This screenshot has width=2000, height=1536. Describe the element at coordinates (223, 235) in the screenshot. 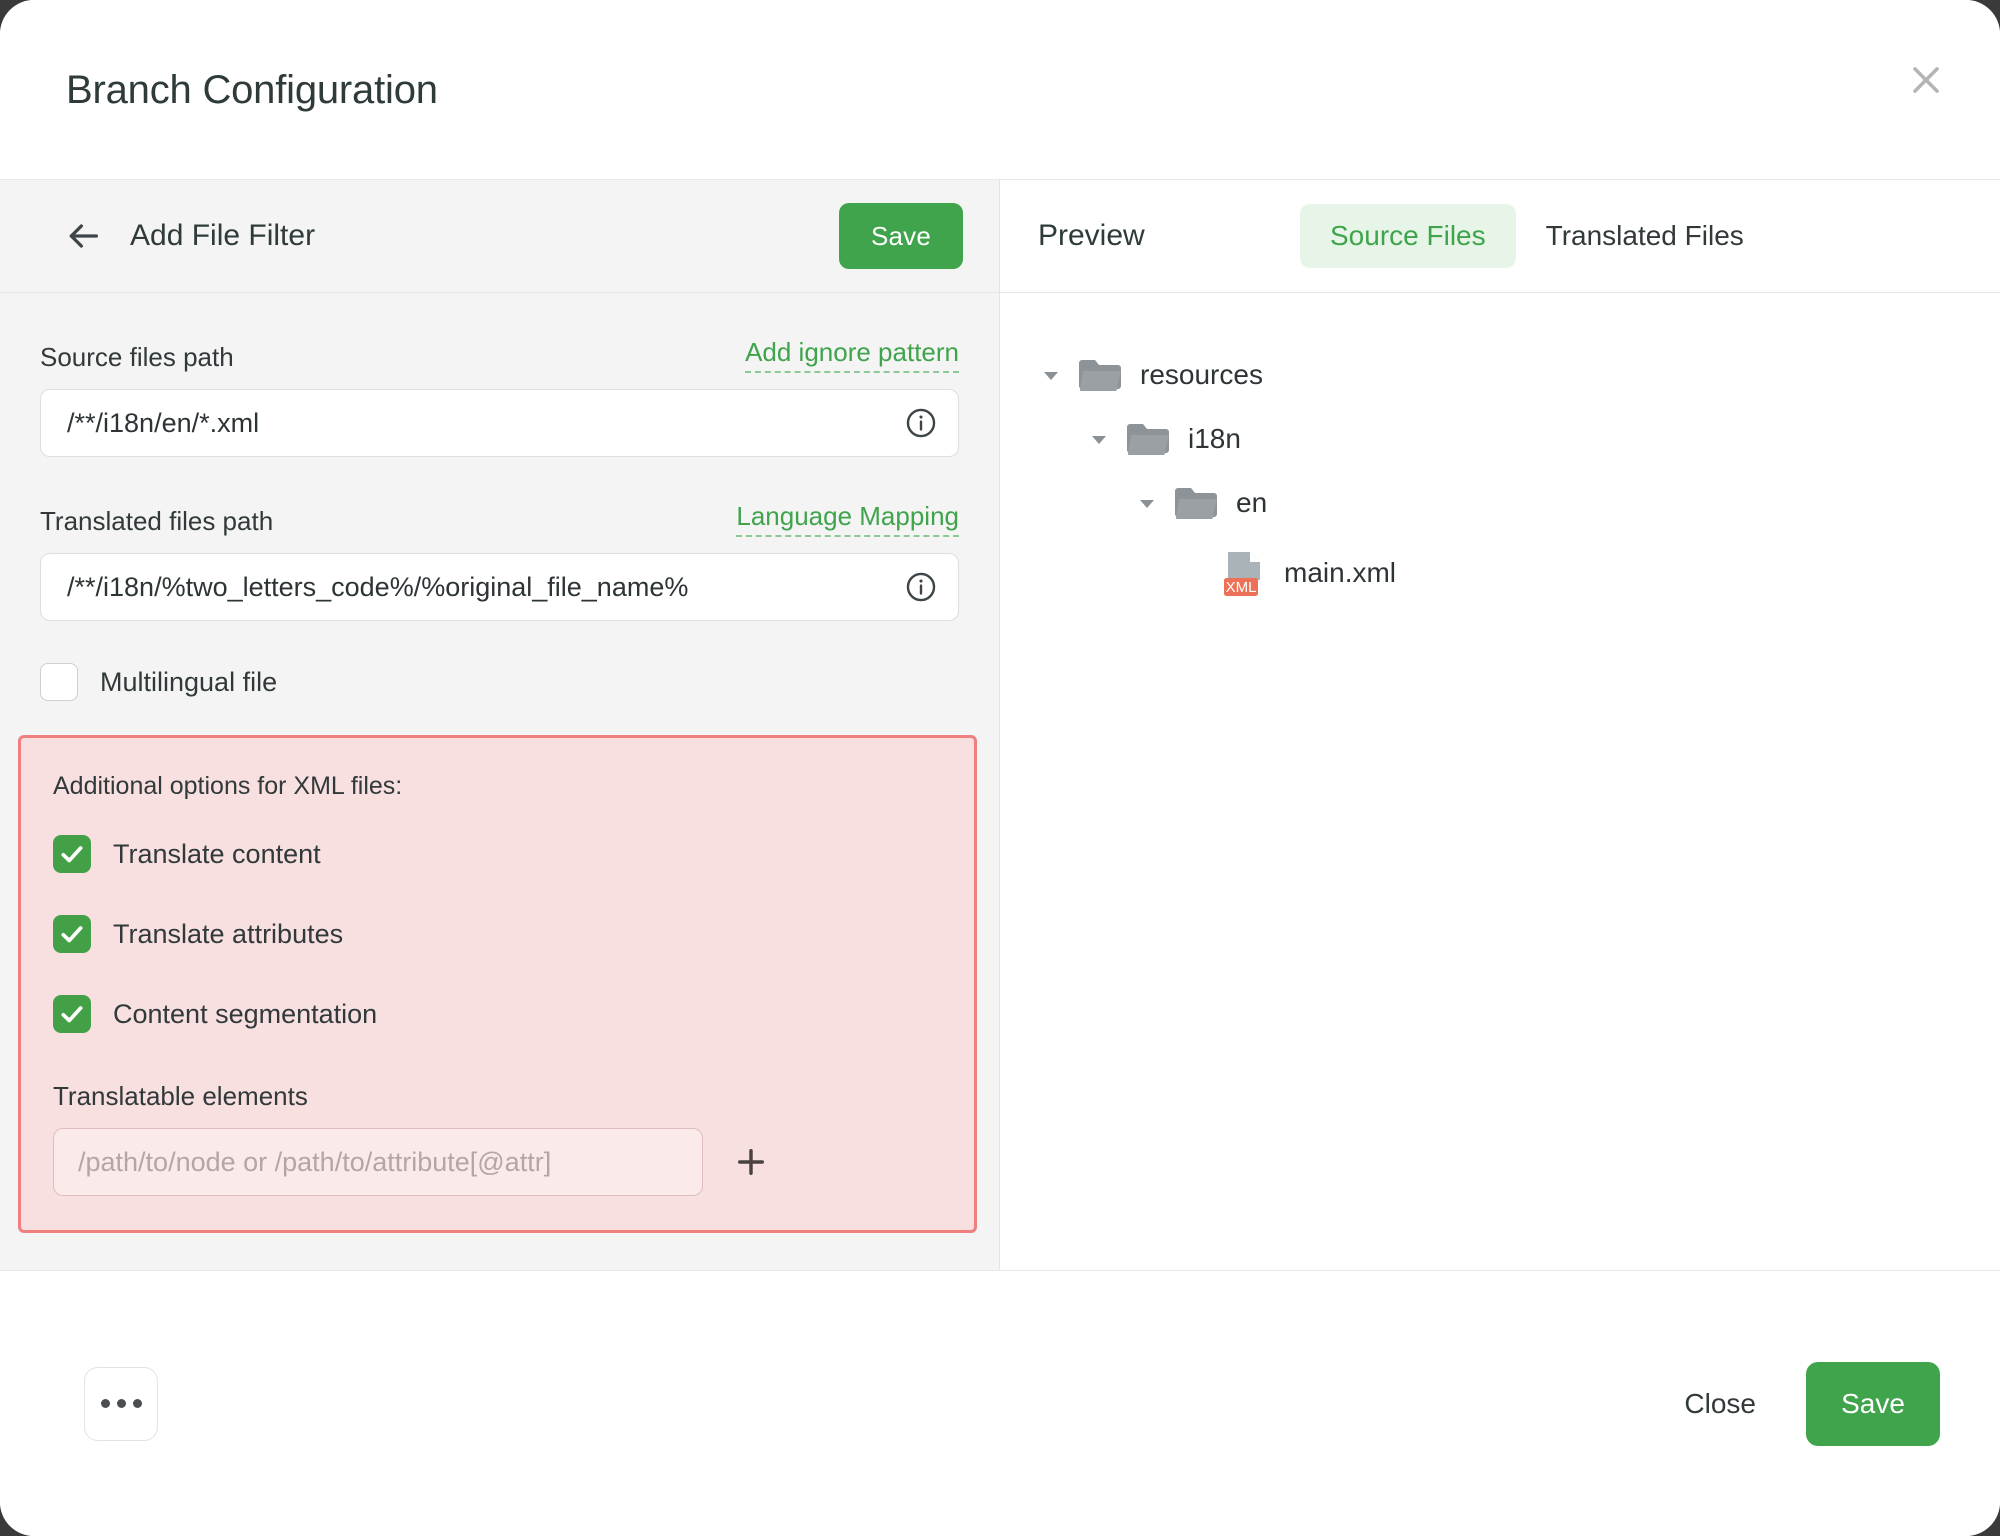

I see `file-filter-title: Add File Filter` at that location.